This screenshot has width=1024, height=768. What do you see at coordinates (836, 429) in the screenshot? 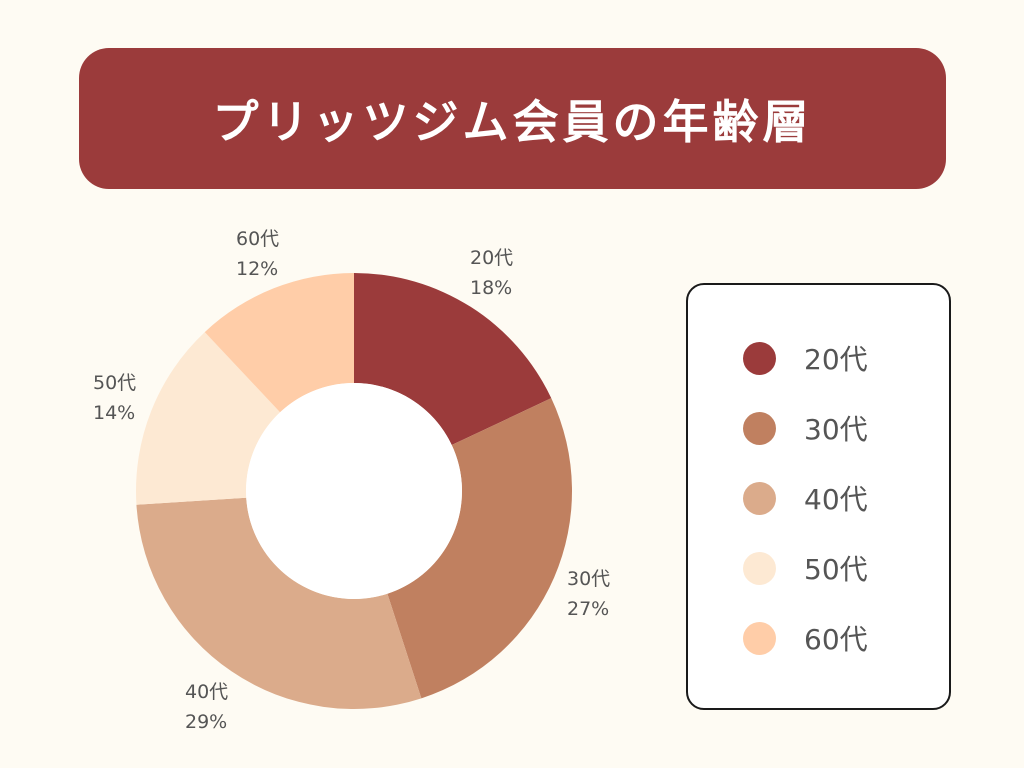
I see `legend-label: 30代` at bounding box center [836, 429].